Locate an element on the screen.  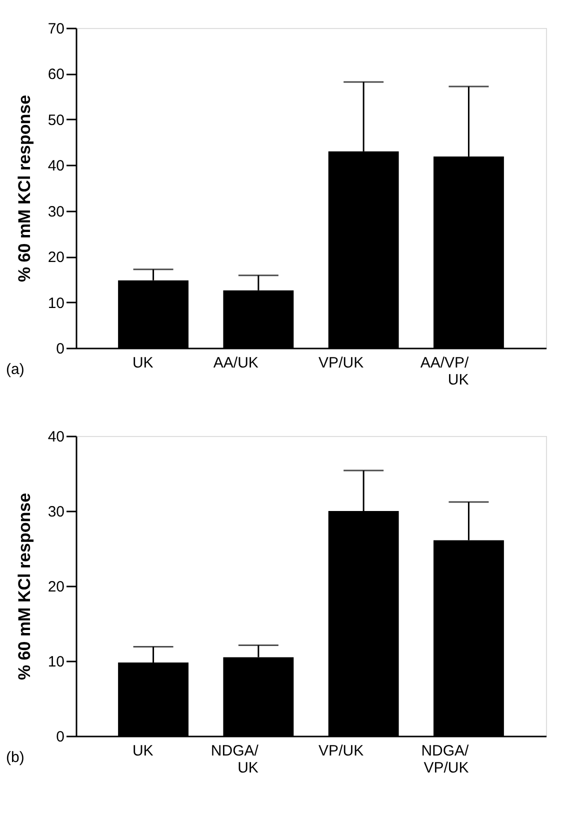
text: (b) is located at coordinates (15, 757).